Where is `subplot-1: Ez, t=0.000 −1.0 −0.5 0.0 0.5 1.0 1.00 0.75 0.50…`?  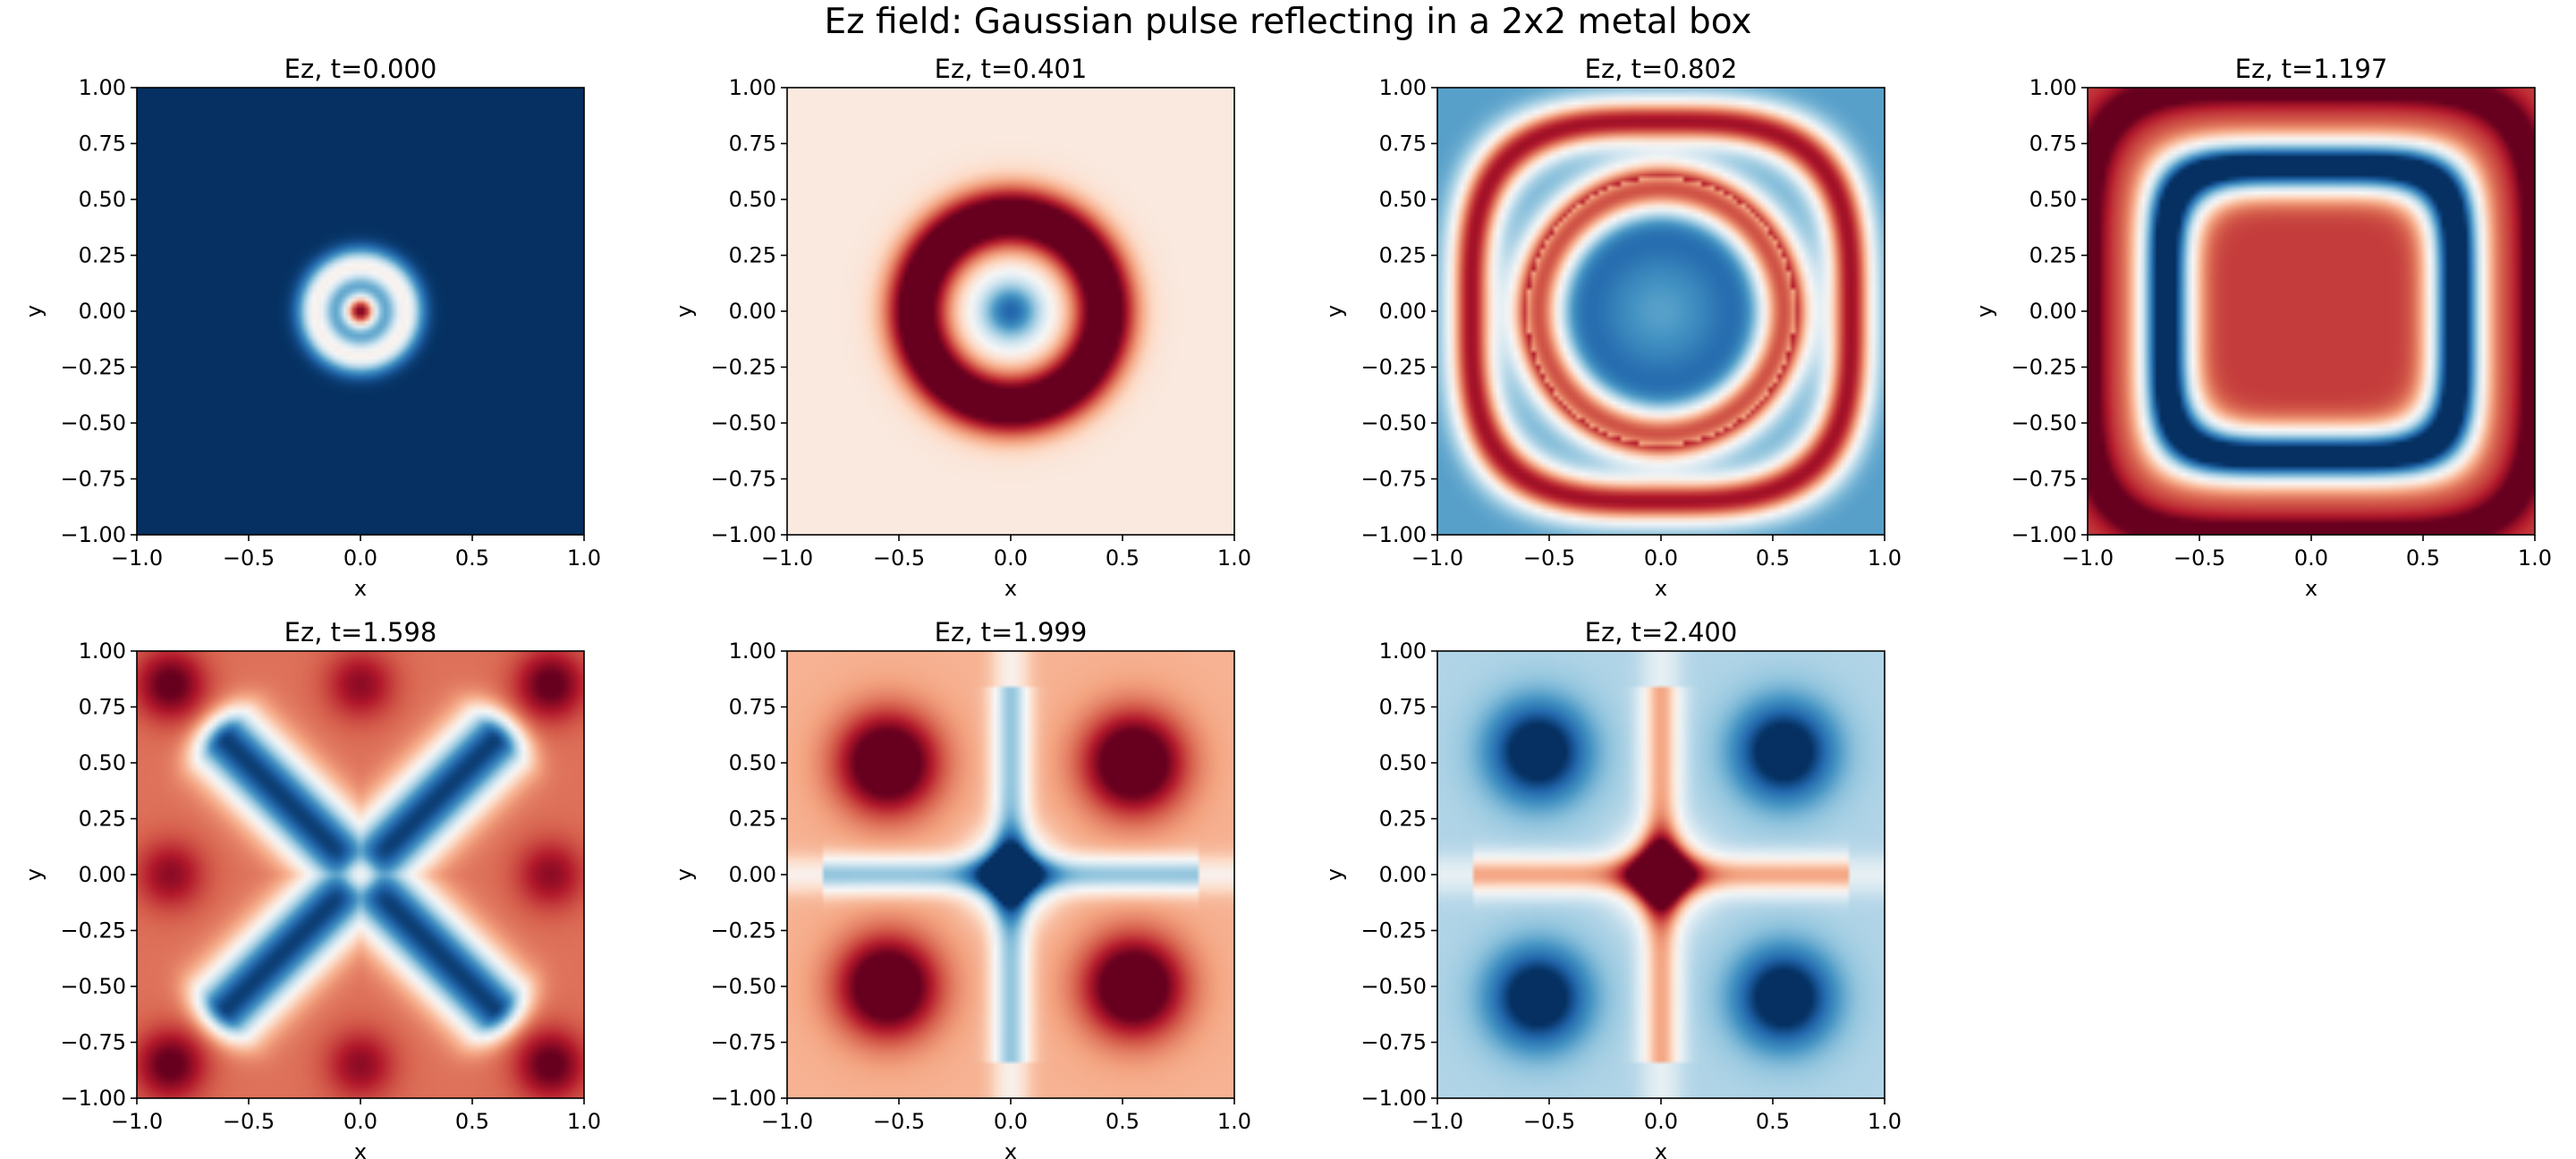 subplot-1: Ez, t=0.000 −1.0 −0.5 0.0 0.5 1.0 1.00 0.75 0.50… is located at coordinates (311, 328).